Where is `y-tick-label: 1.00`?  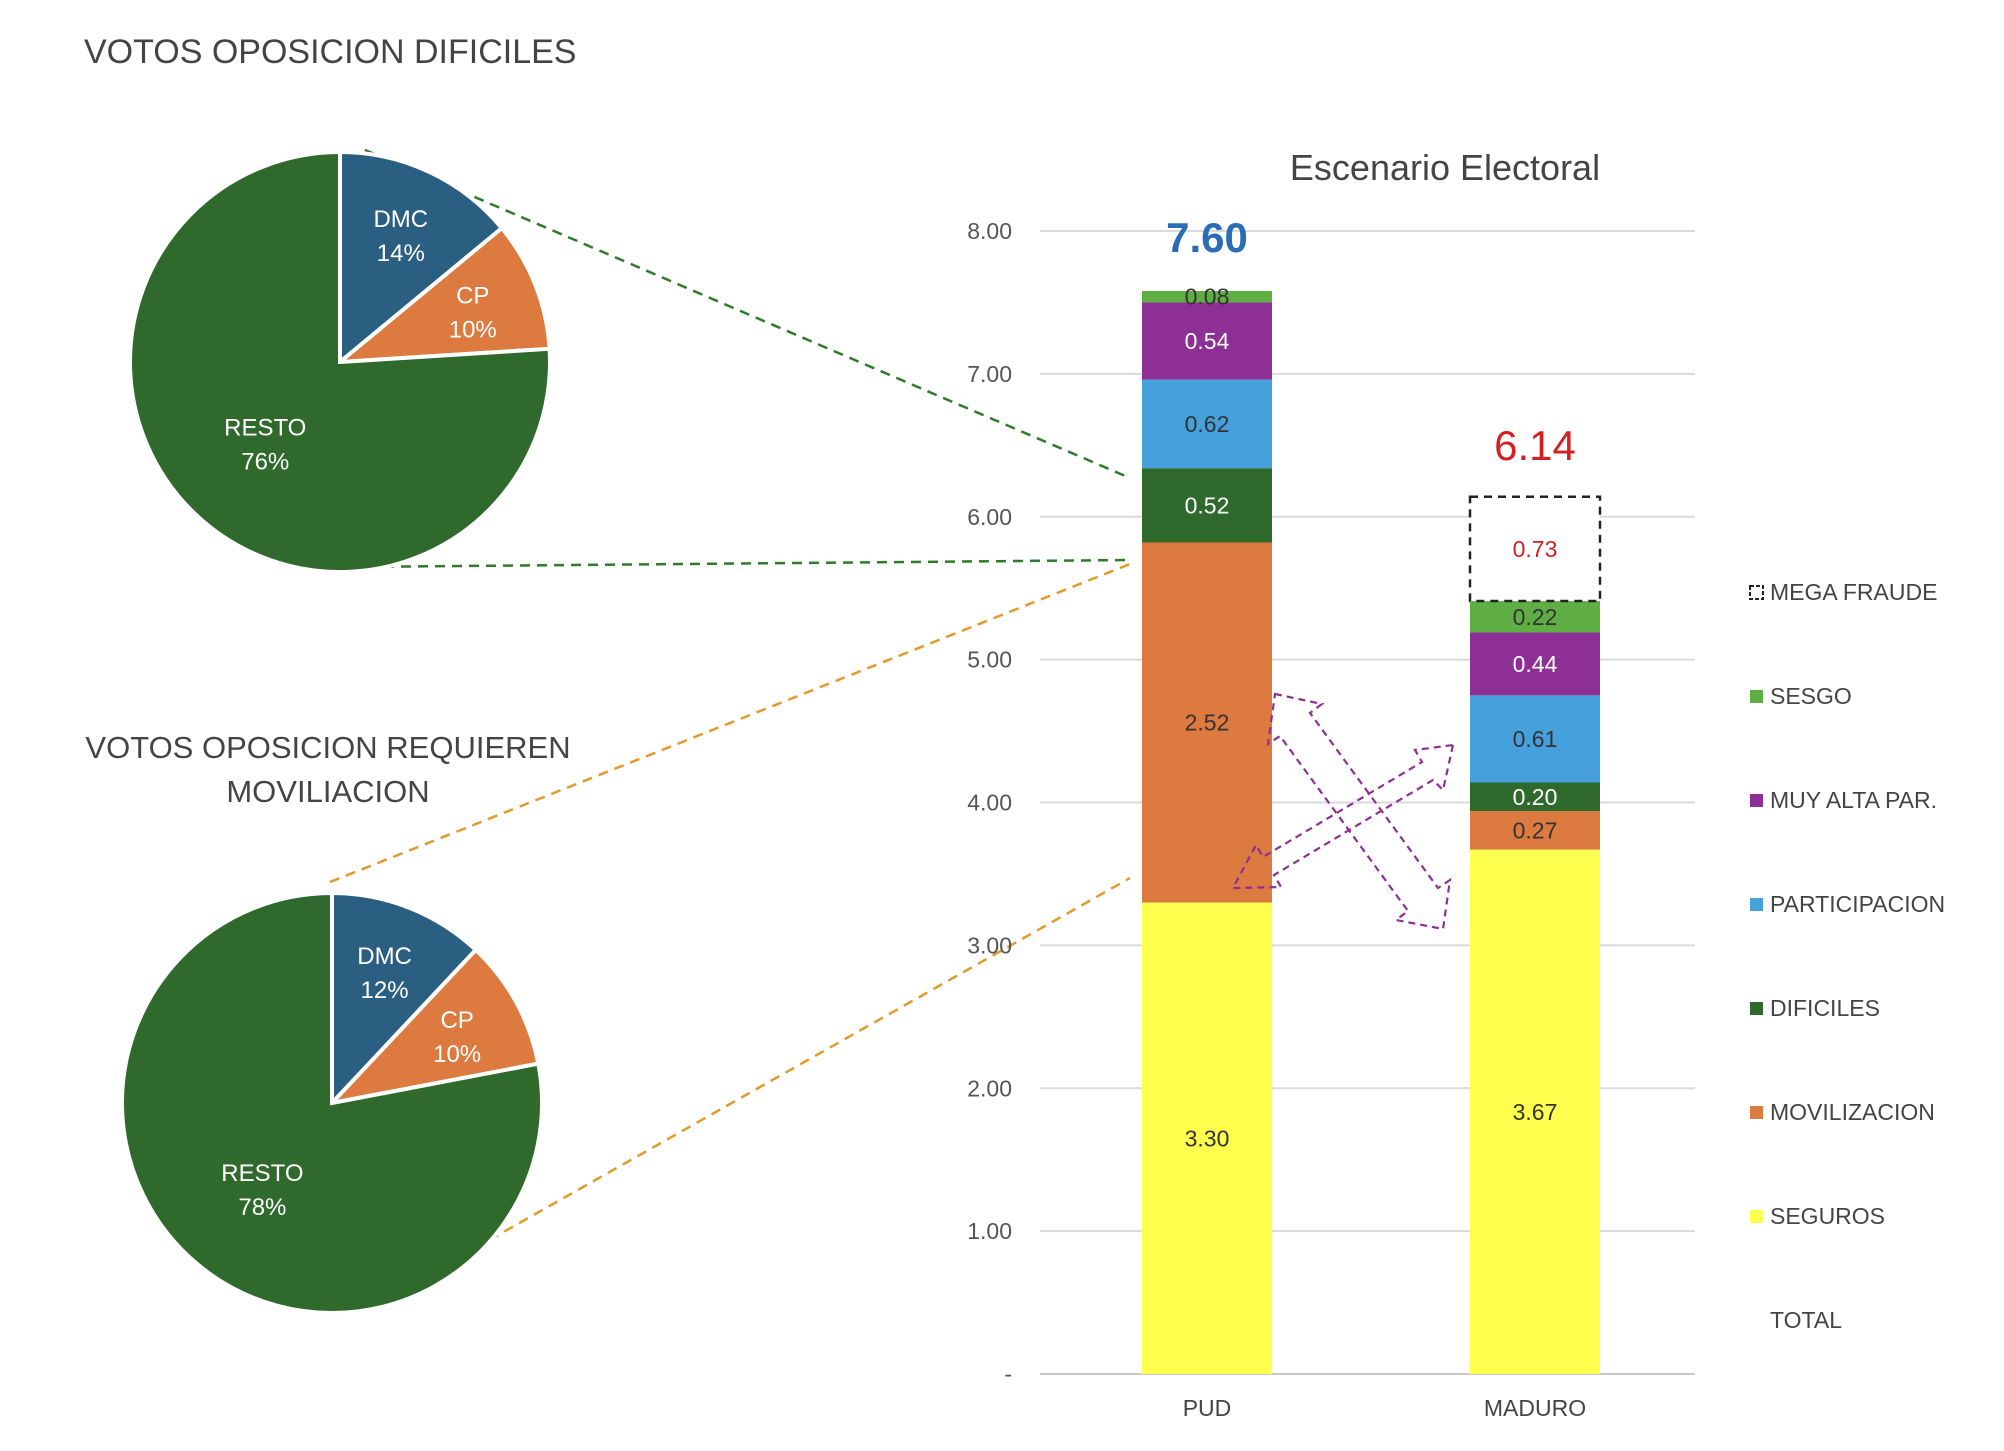
y-tick-label: 1.00 is located at coordinates (989, 1231).